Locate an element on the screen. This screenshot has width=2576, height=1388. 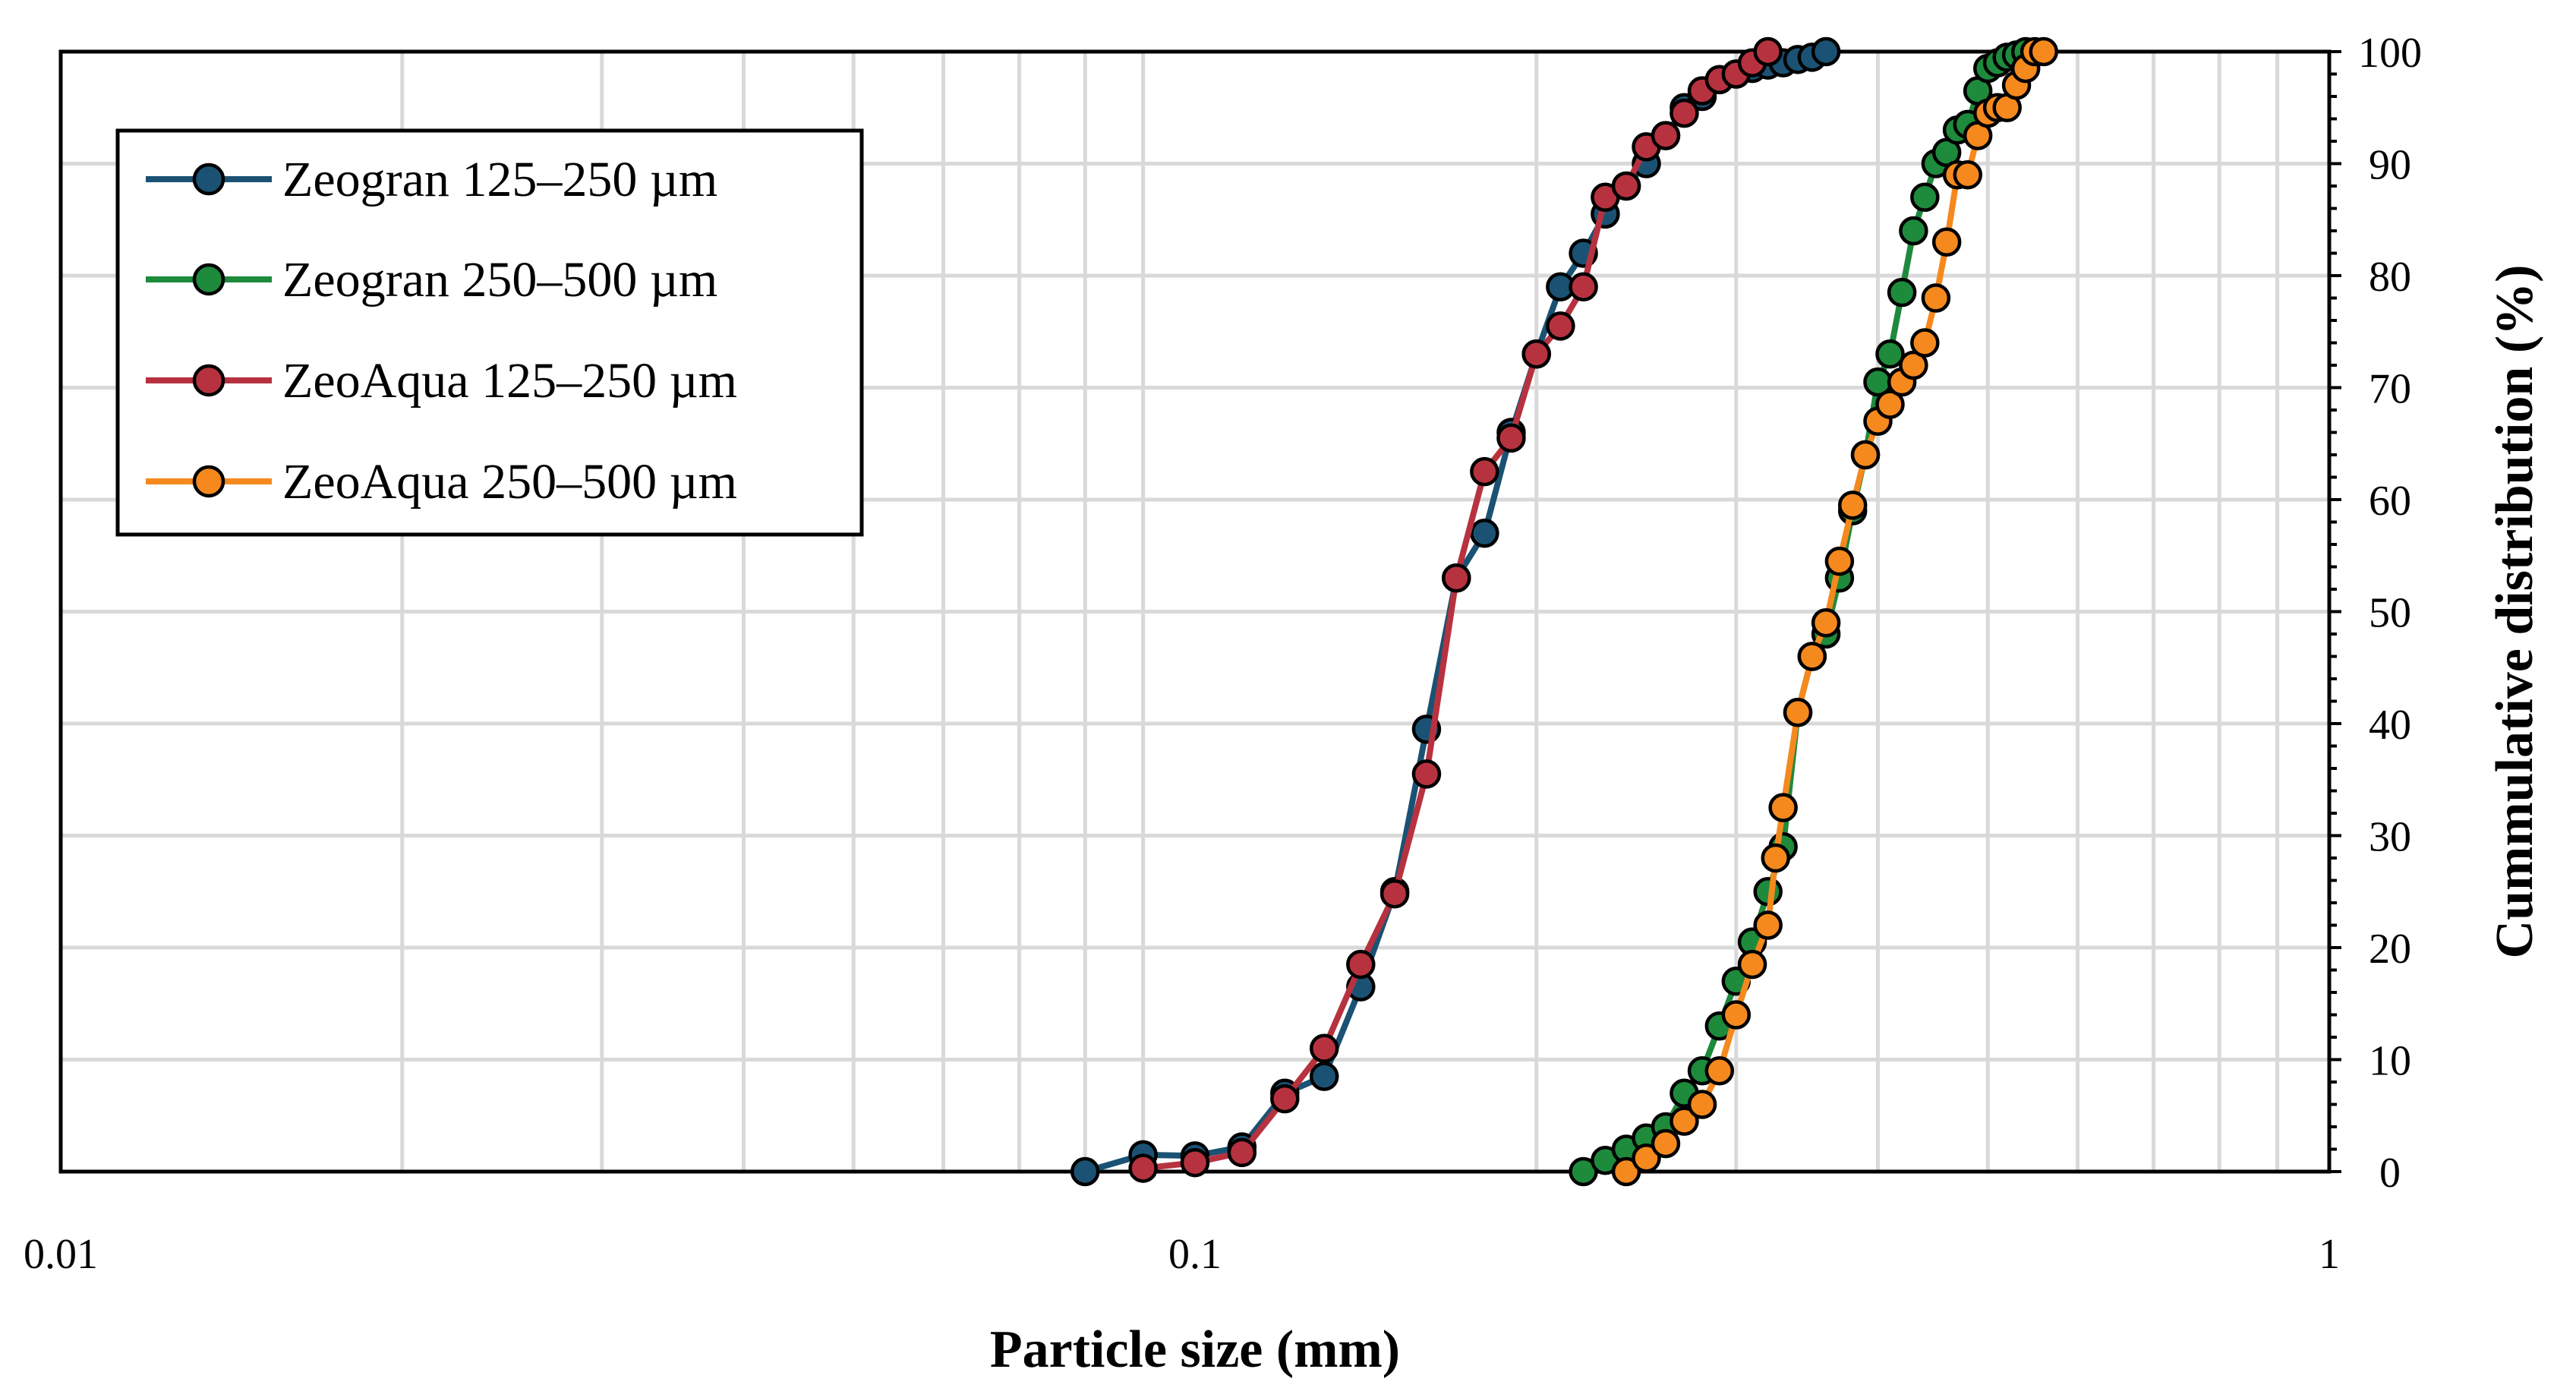
x-tick-label: 0.1 is located at coordinates (1195, 1254).